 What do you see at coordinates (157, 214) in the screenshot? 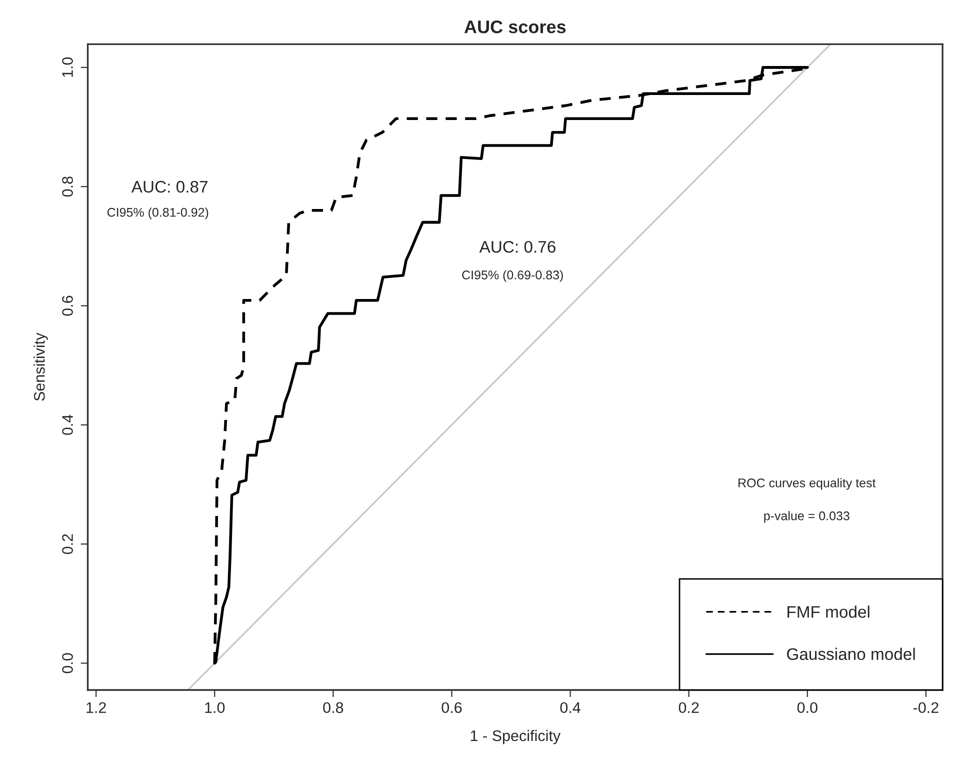
I see `annotation: CI95% (0.81-0.92)` at bounding box center [157, 214].